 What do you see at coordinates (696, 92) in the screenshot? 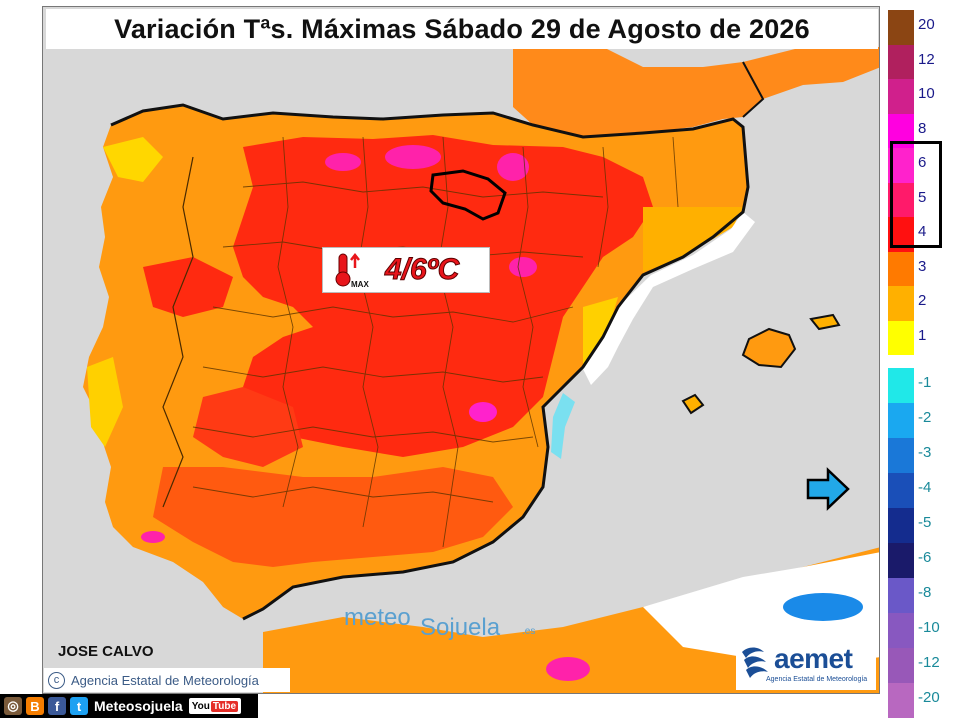
I see `france-land` at bounding box center [696, 92].